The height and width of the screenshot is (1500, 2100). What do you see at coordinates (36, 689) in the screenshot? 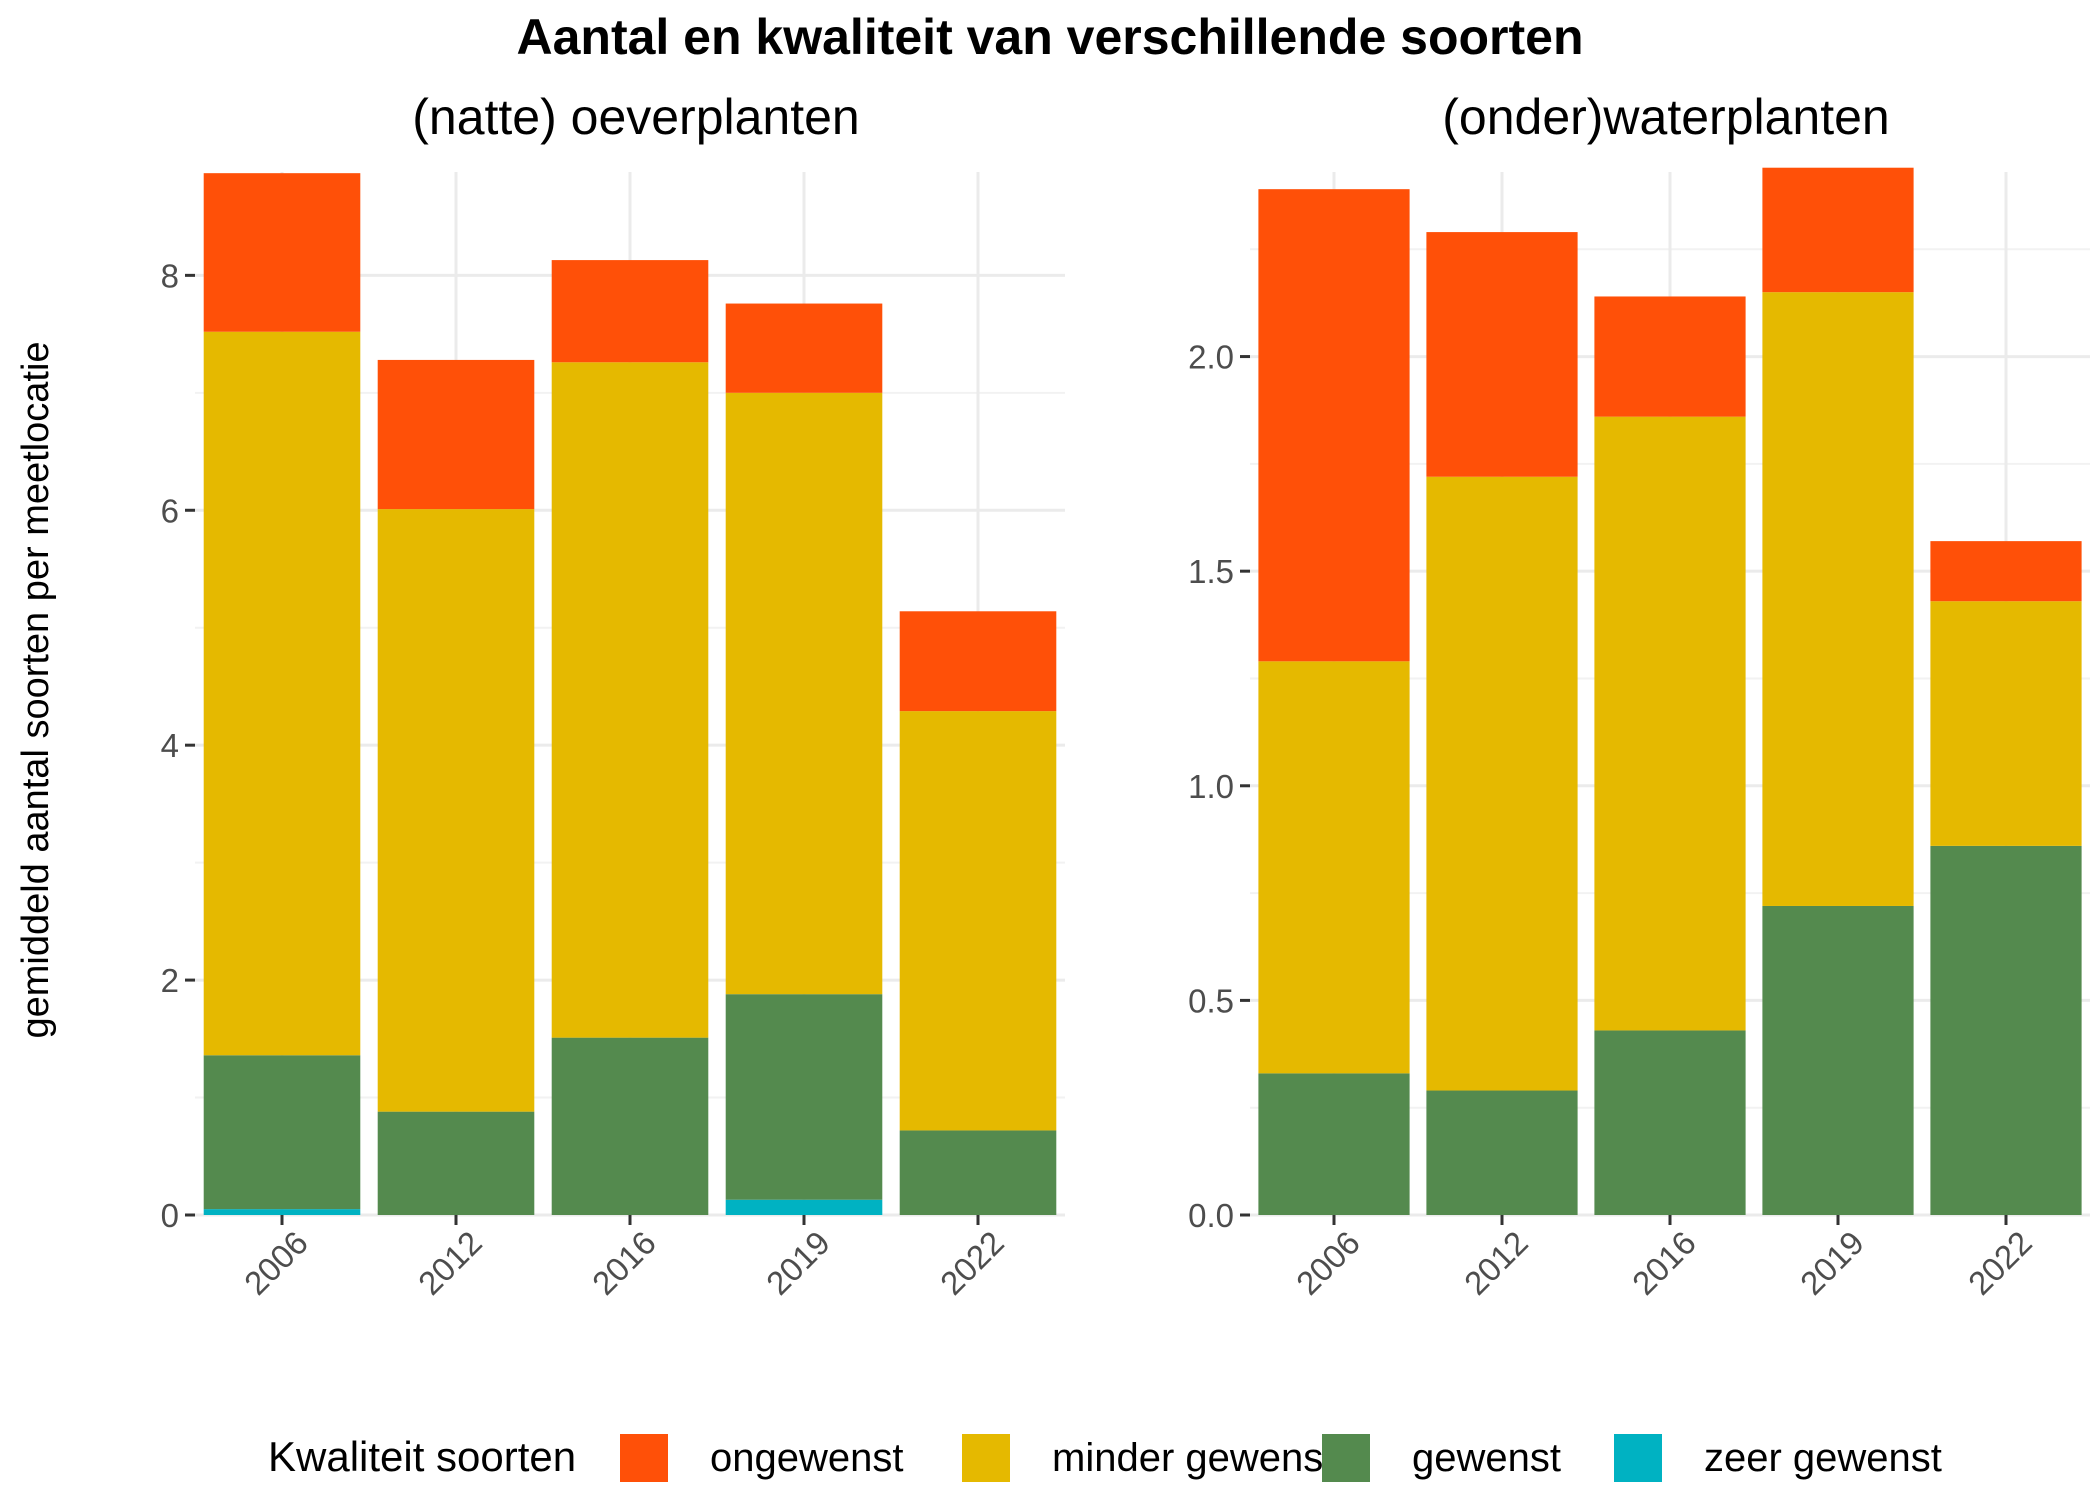
I see `y-axis-title: gemiddeld aantal soorten per meetlocatie` at bounding box center [36, 689].